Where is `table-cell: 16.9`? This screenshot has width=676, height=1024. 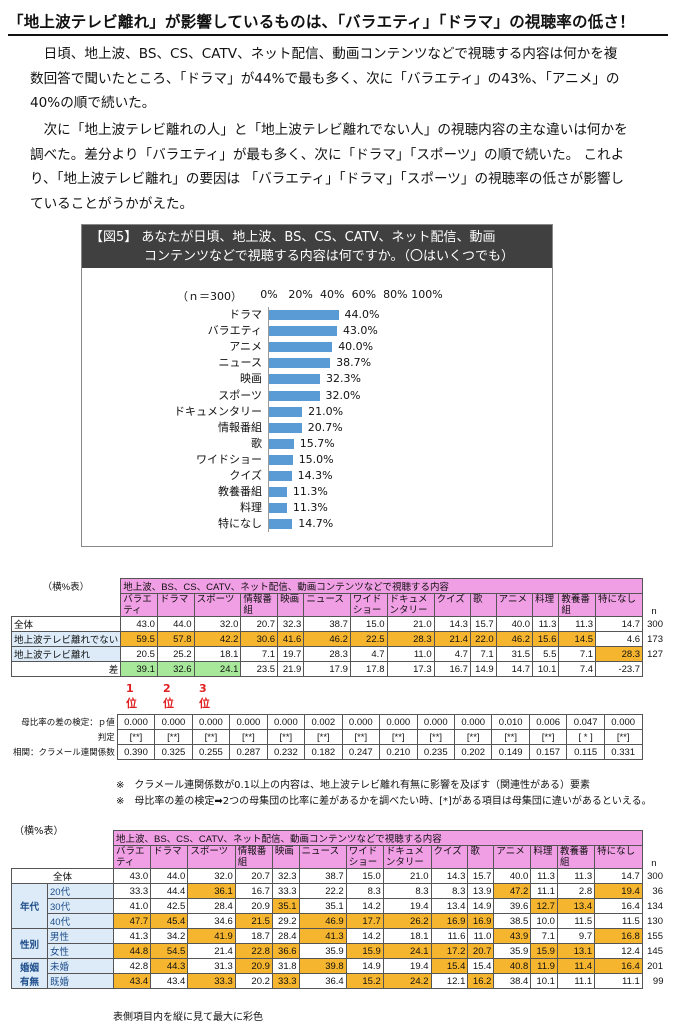
table-cell: 16.9 is located at coordinates (481, 921).